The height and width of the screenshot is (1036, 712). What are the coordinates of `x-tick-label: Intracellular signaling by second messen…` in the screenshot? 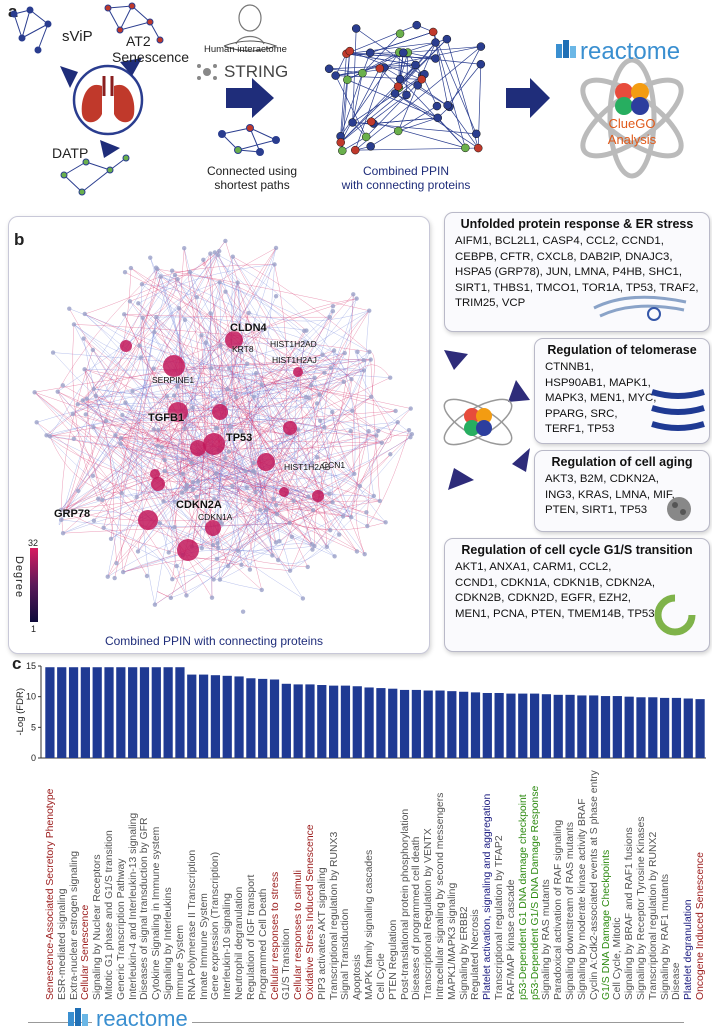 It's located at (441, 896).